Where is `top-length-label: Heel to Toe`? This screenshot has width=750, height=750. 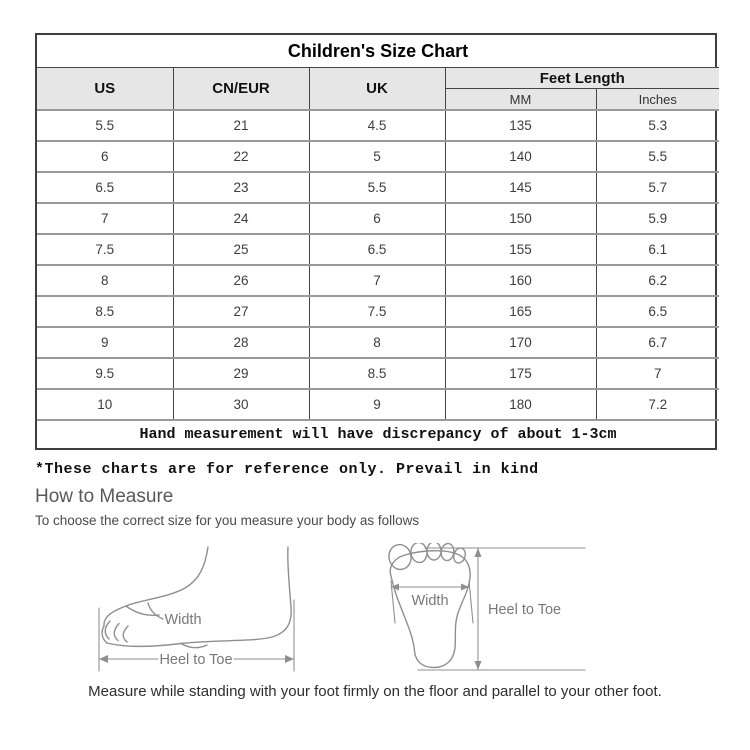 top-length-label: Heel to Toe is located at coordinates (524, 610).